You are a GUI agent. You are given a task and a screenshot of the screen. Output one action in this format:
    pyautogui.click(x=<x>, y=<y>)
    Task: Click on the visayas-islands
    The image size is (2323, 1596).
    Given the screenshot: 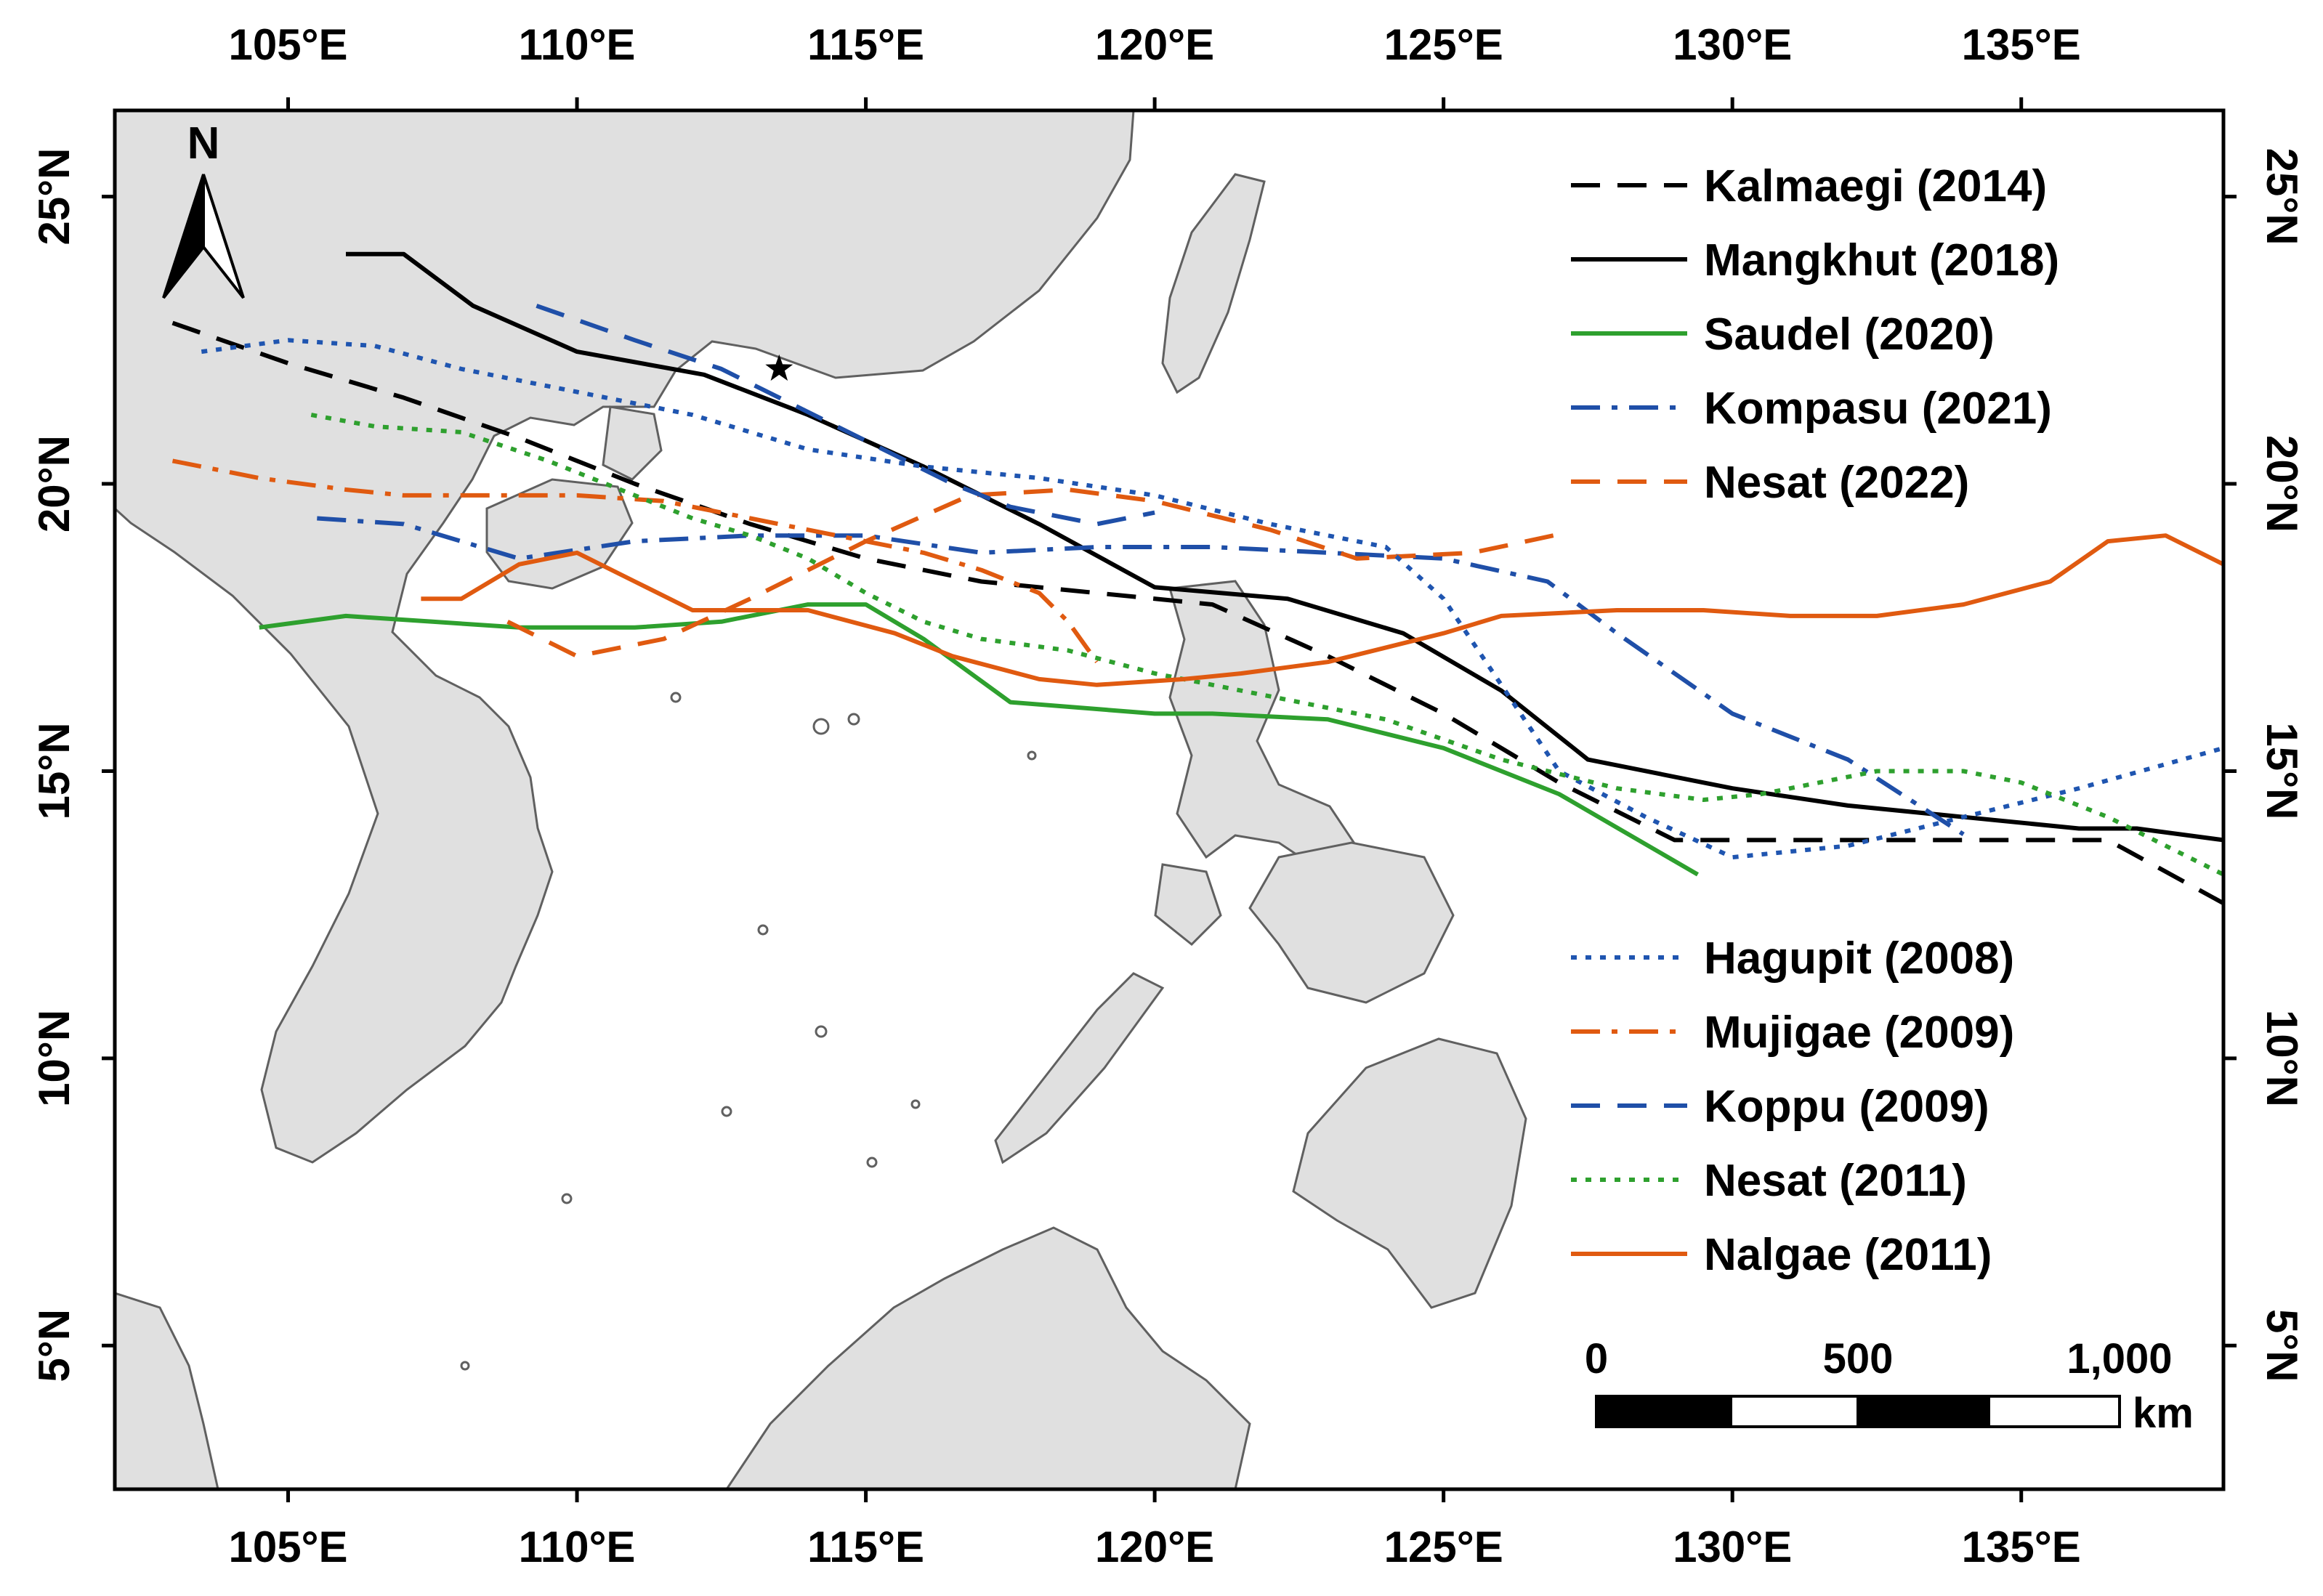 What is the action you would take?
    pyautogui.click(x=1351, y=923)
    